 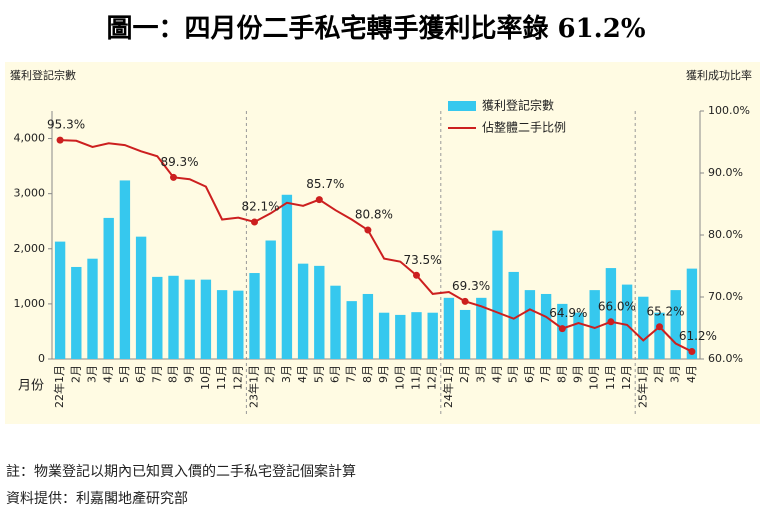 What do you see at coordinates (617, 306) in the screenshot?
I see `data-label: 66.0%` at bounding box center [617, 306].